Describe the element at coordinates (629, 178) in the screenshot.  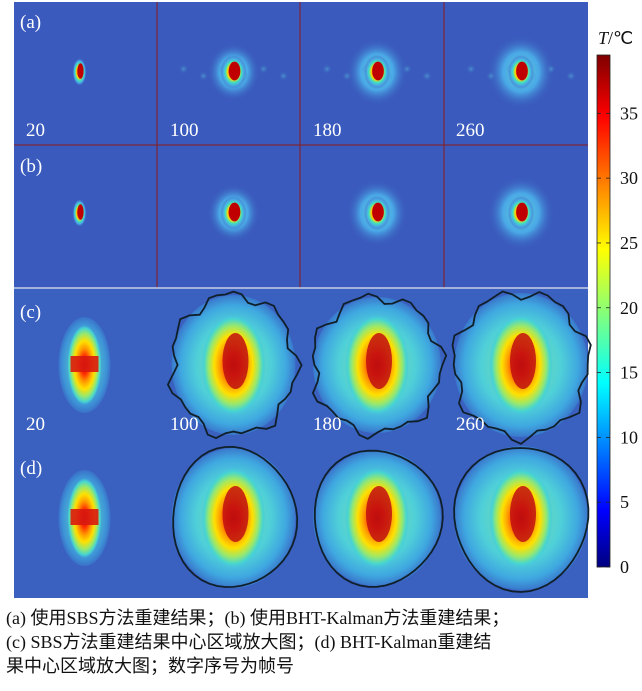
I see `colorbar-tick-label: 30` at that location.